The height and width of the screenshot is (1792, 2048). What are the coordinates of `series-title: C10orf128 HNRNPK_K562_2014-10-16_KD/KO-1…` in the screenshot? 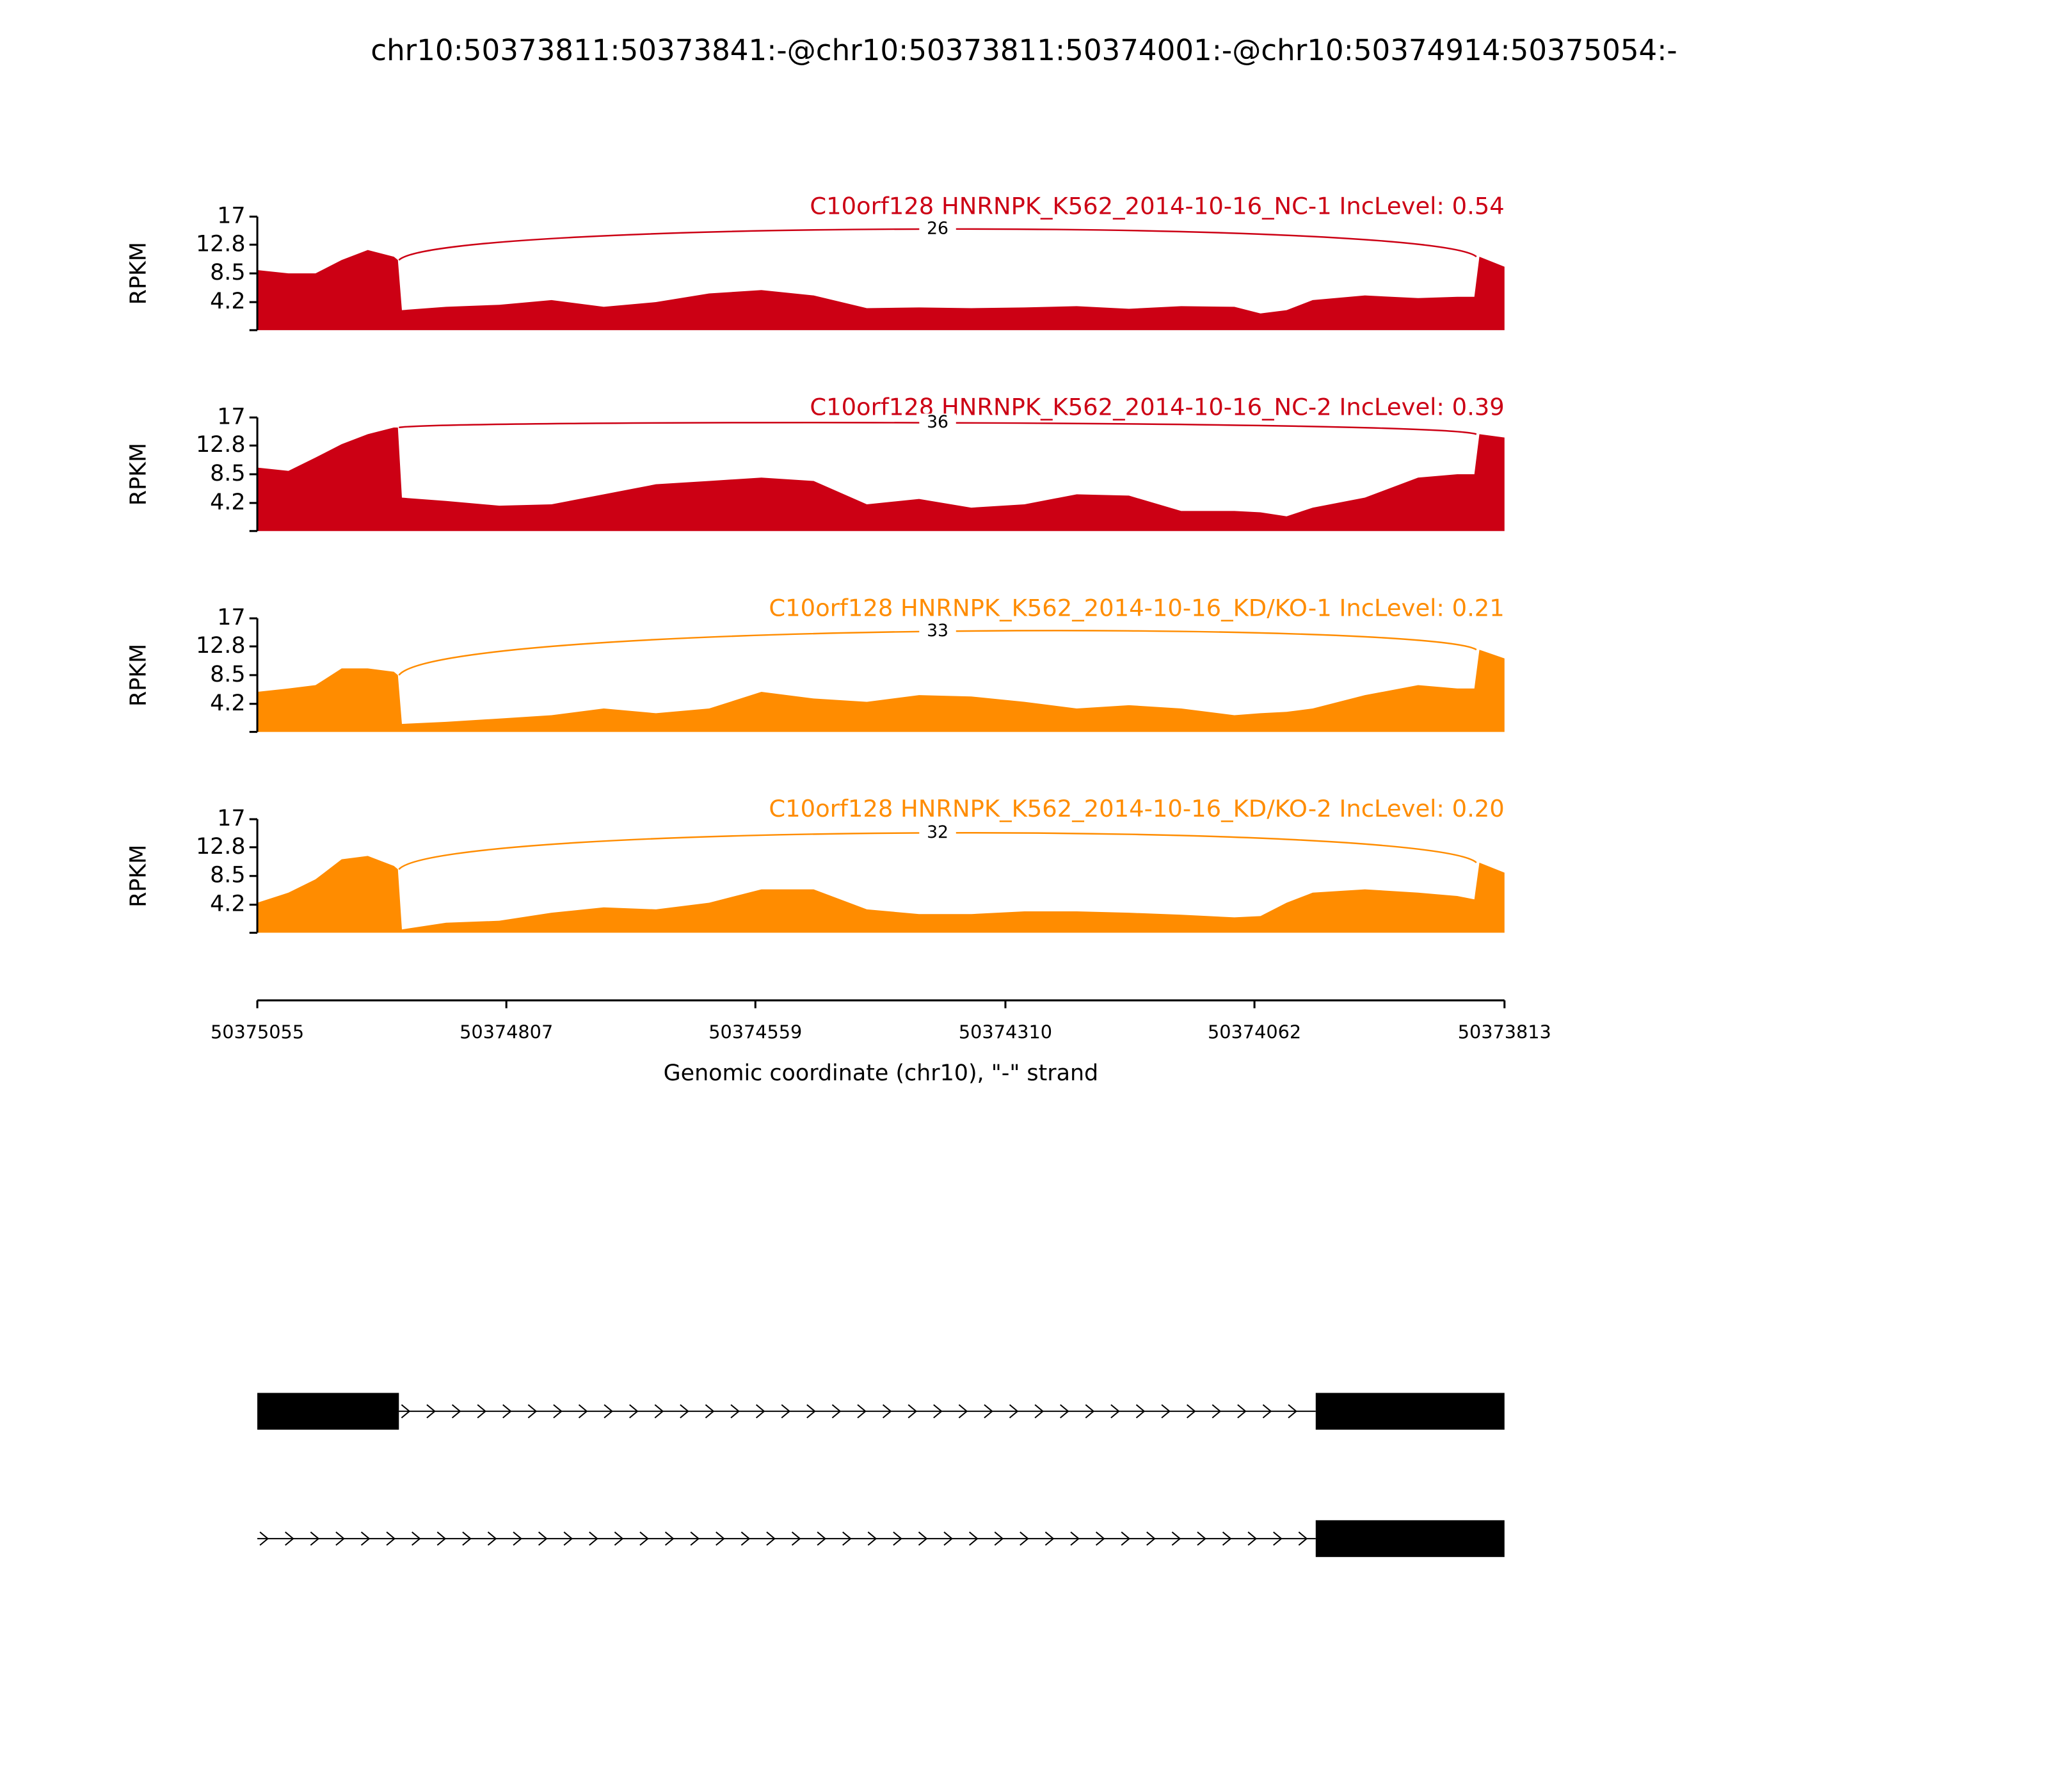 It's located at (1136, 607).